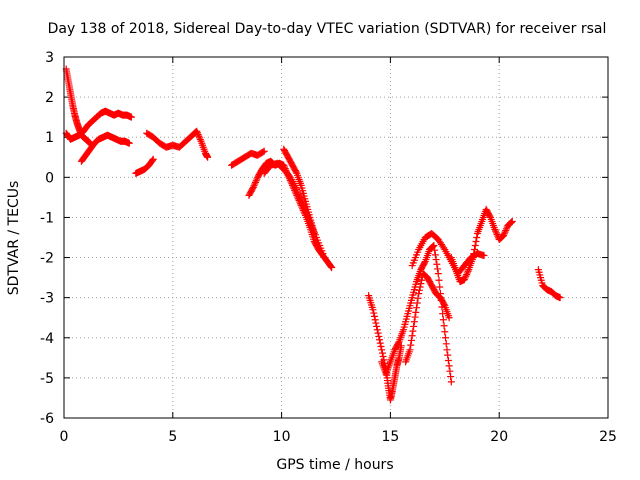 This screenshot has width=640, height=480. Describe the element at coordinates (499, 437) in the screenshot. I see `x-tick-label: 20` at that location.